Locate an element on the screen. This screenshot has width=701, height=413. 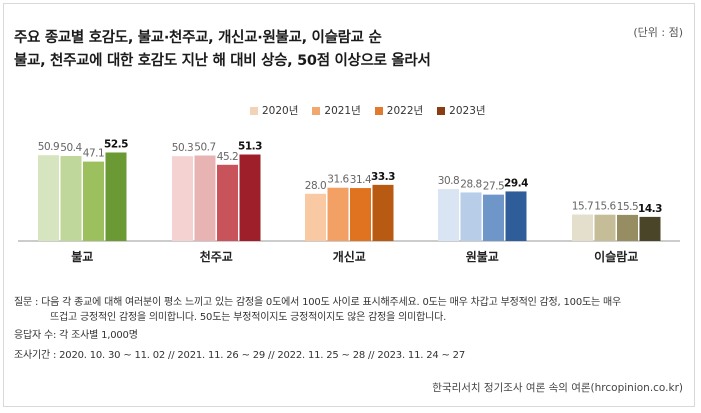
bar-gaesingyo-2020년 is located at coordinates (315, 217).